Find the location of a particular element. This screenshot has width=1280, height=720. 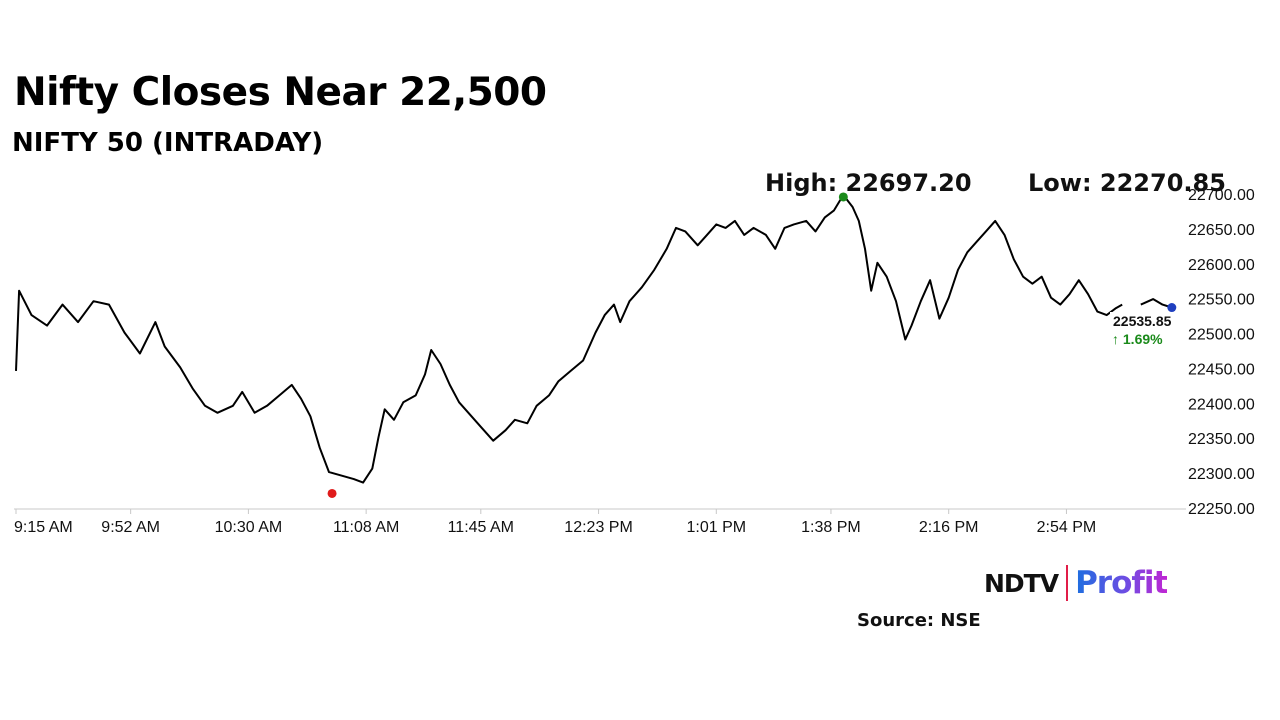

y-tick-label: 22450.00 is located at coordinates (1221, 369).